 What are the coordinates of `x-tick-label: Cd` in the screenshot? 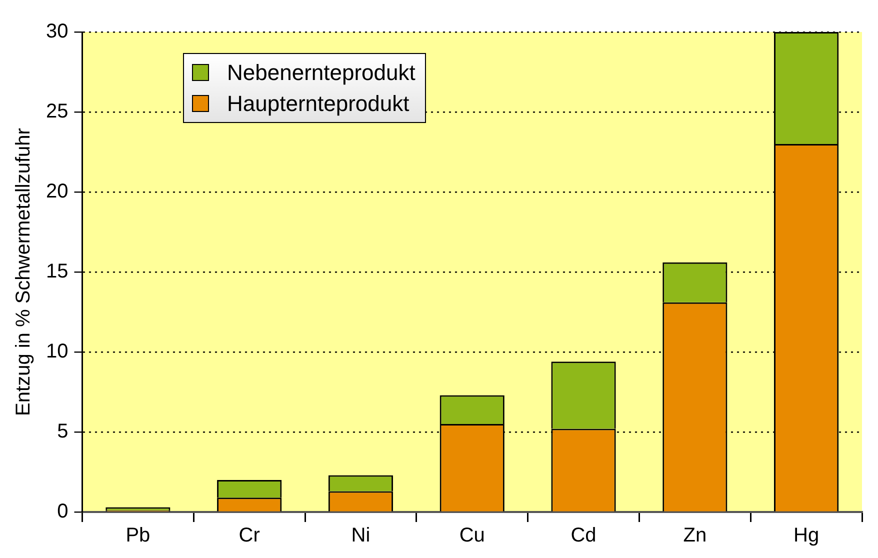 It's located at (583, 535).